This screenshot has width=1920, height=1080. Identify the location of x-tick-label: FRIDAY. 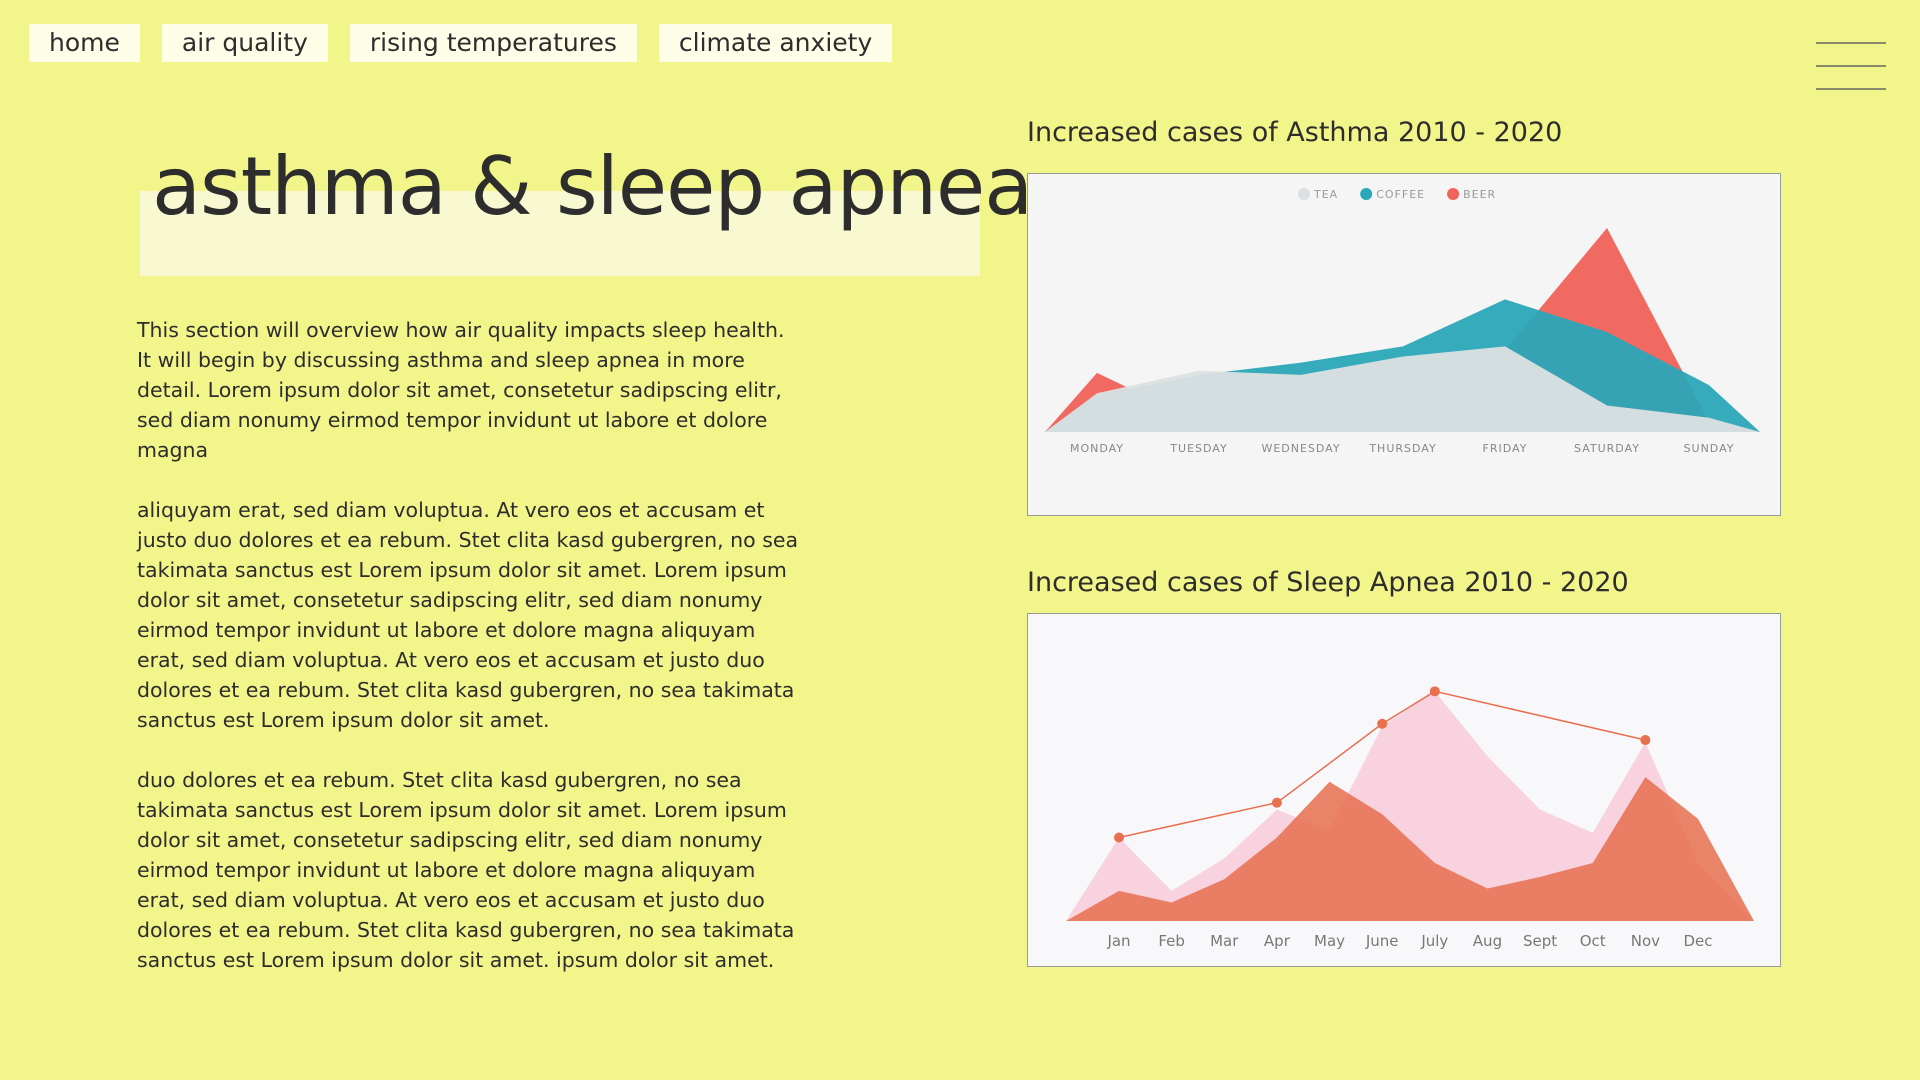
(1505, 448).